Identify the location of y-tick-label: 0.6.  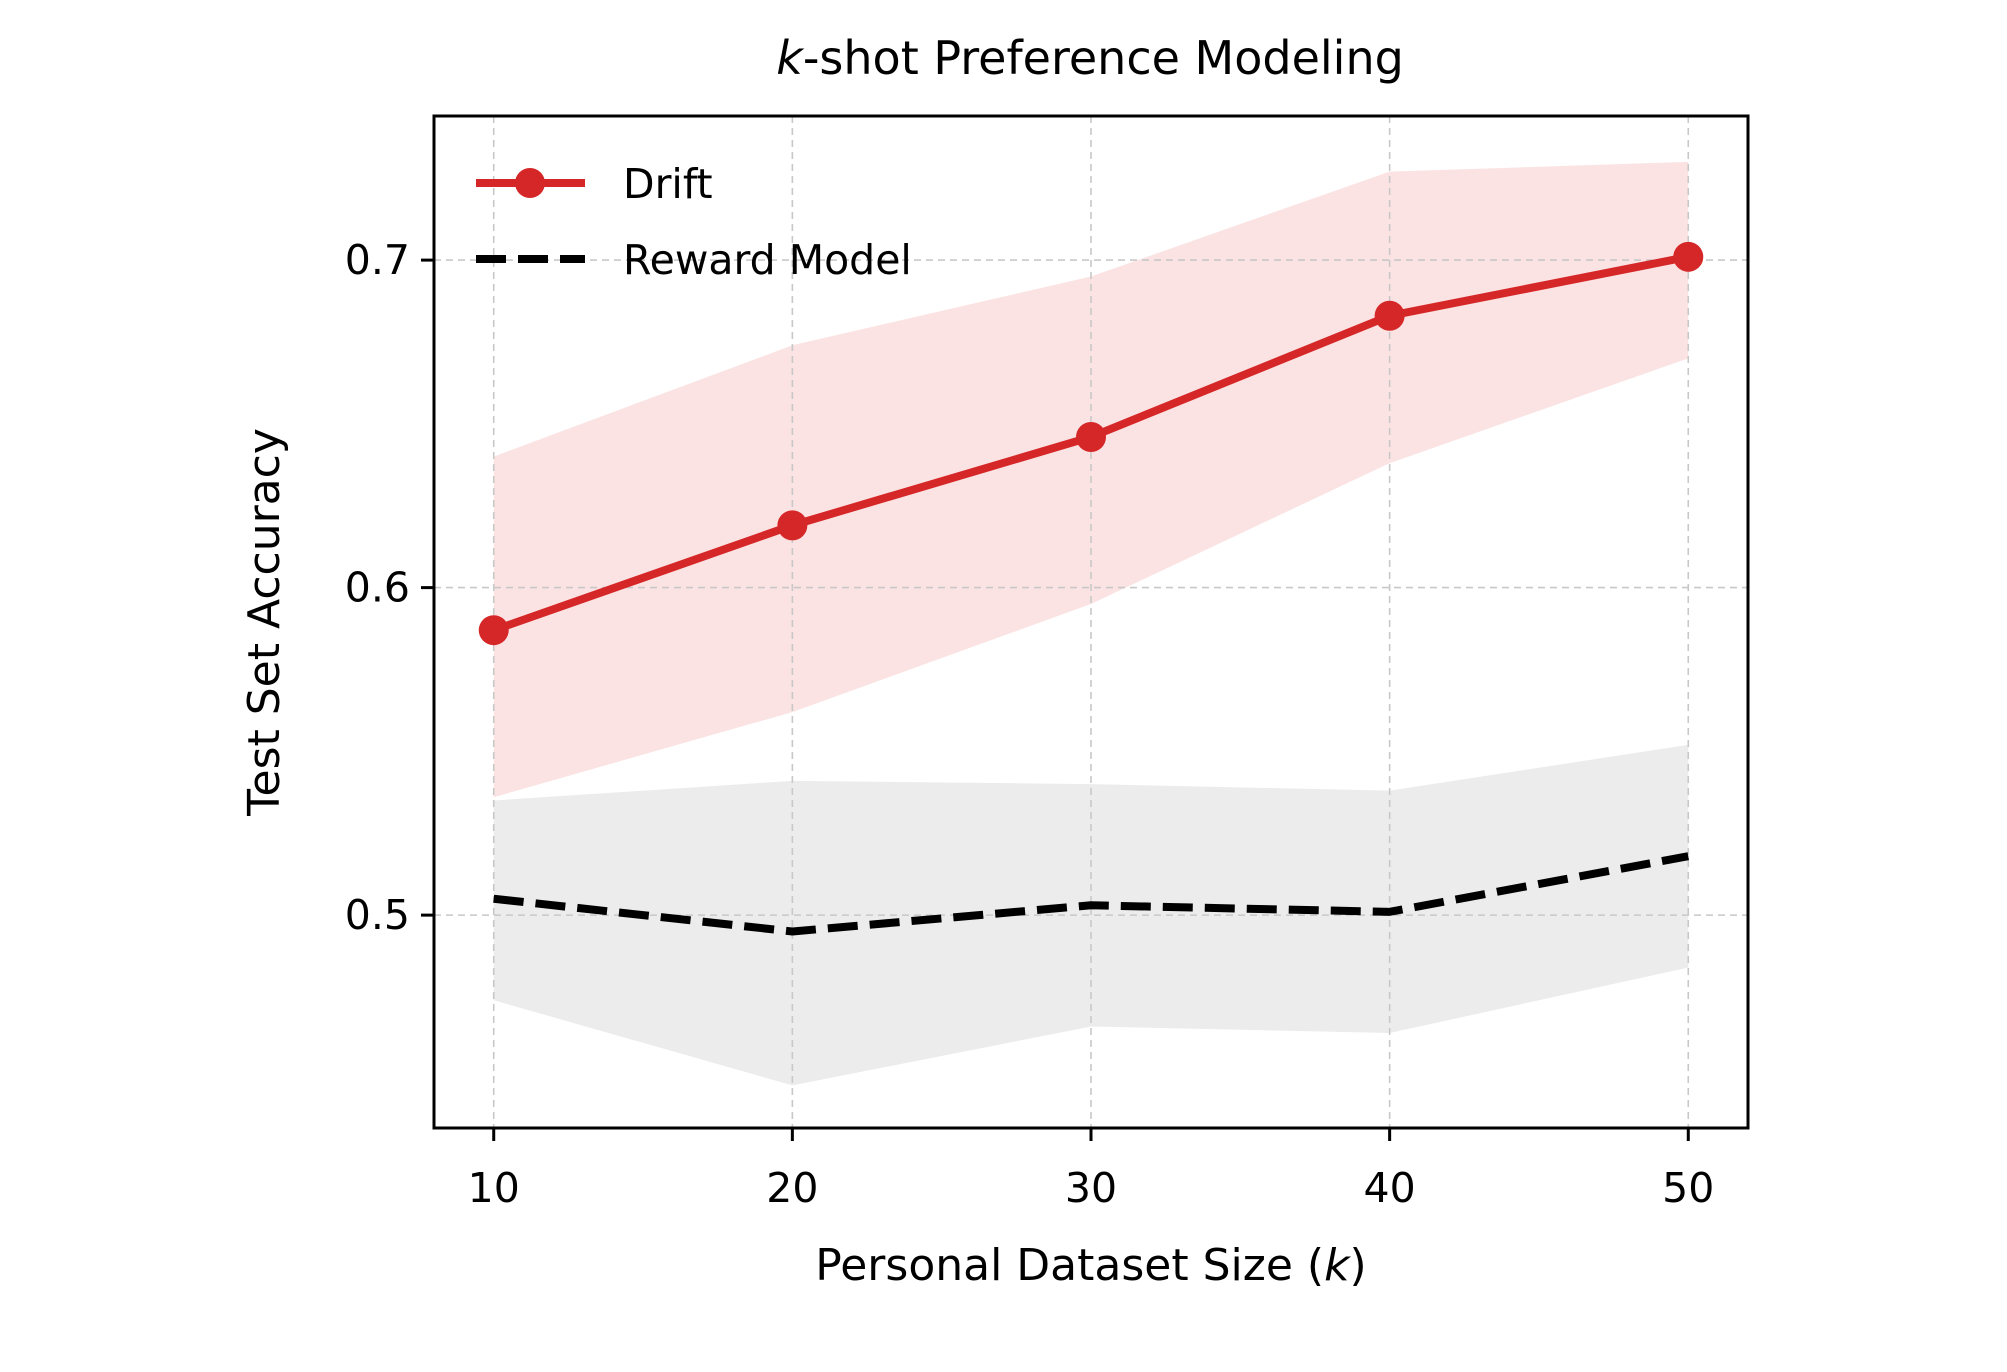
(377, 588).